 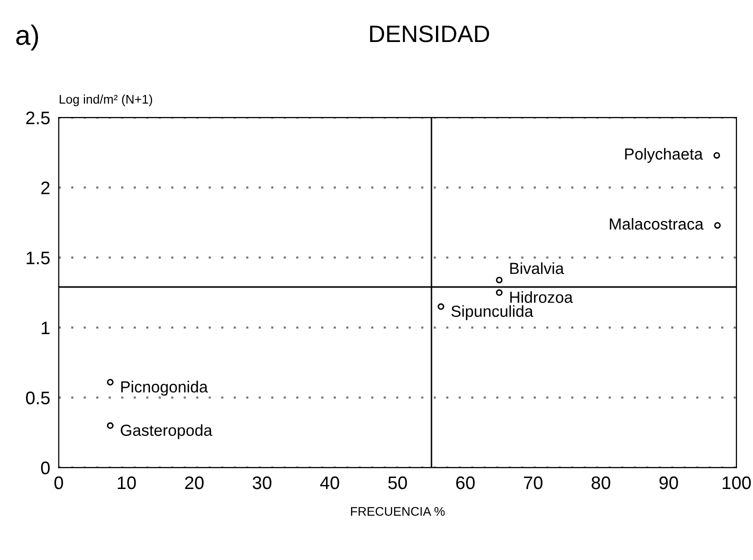 What do you see at coordinates (541, 297) in the screenshot?
I see `annotation: Hidrozoa` at bounding box center [541, 297].